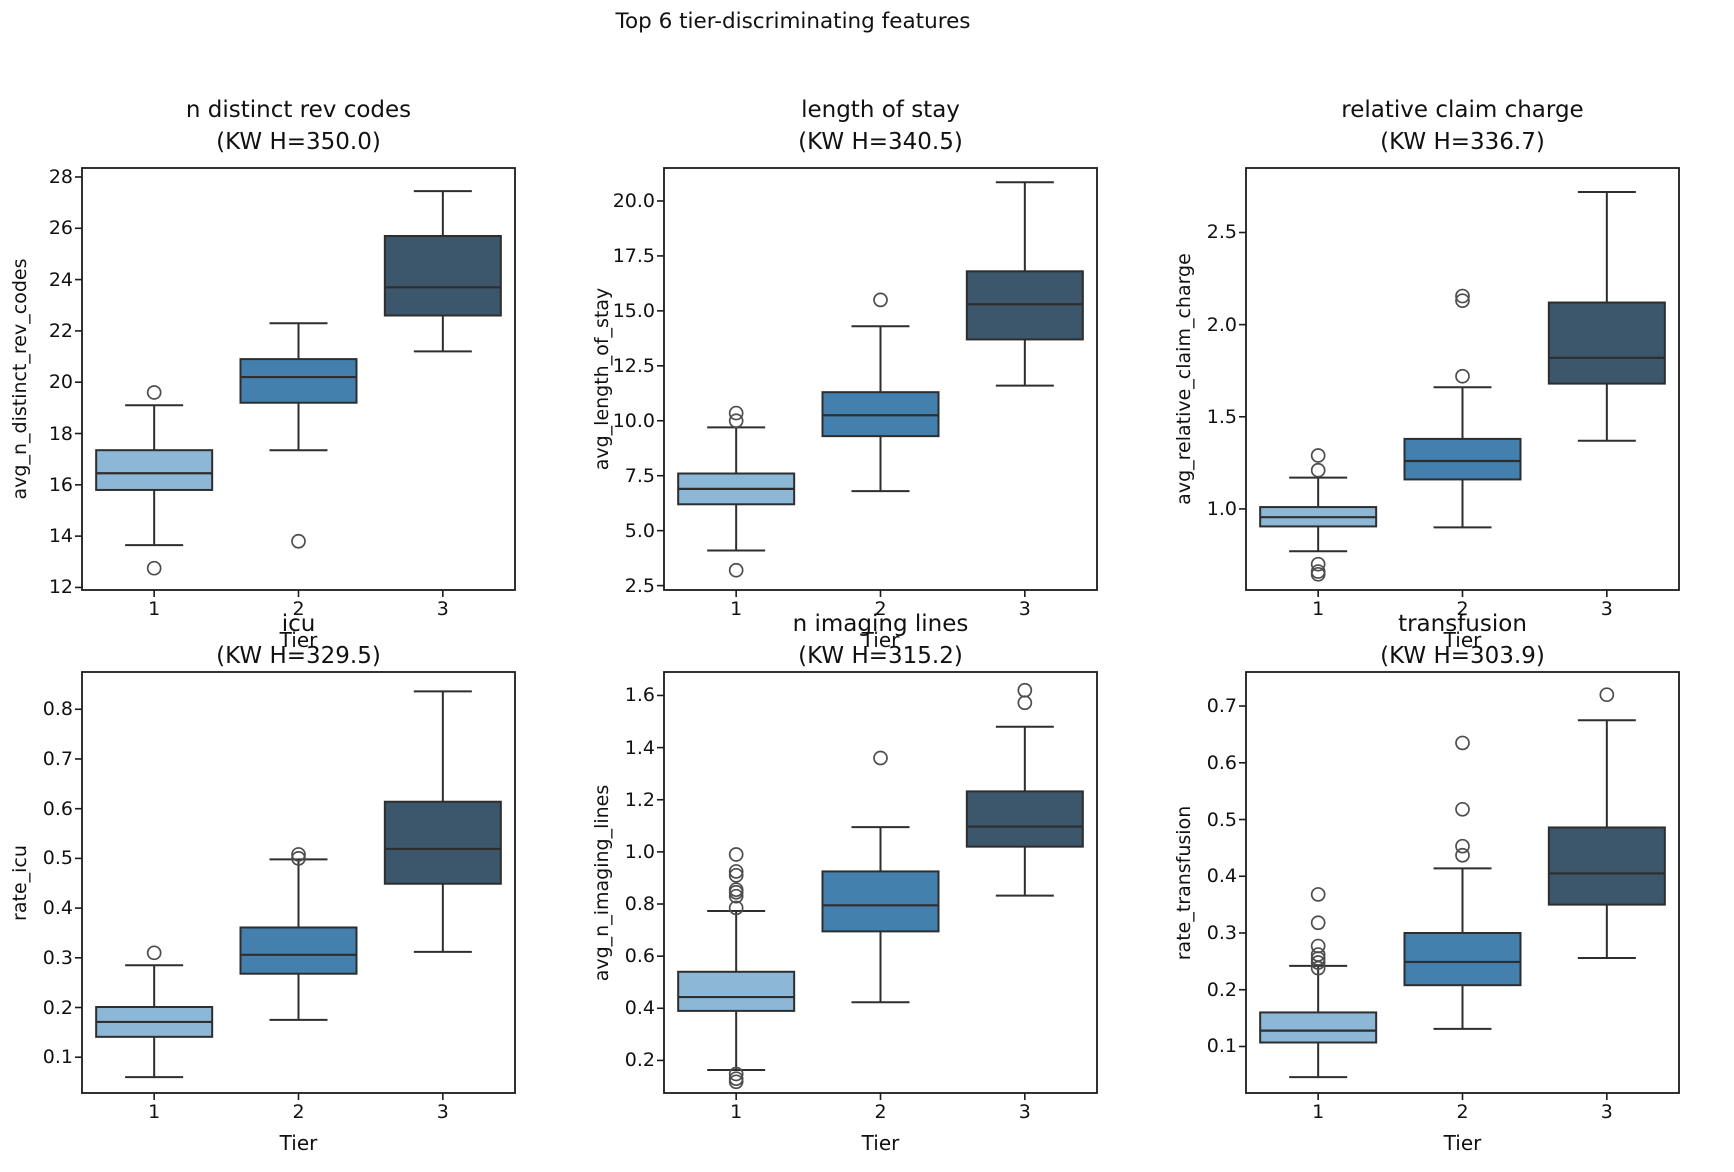 The height and width of the screenshot is (1172, 1734). Describe the element at coordinates (60, 330) in the screenshot. I see `y-tick-label: 22` at that location.